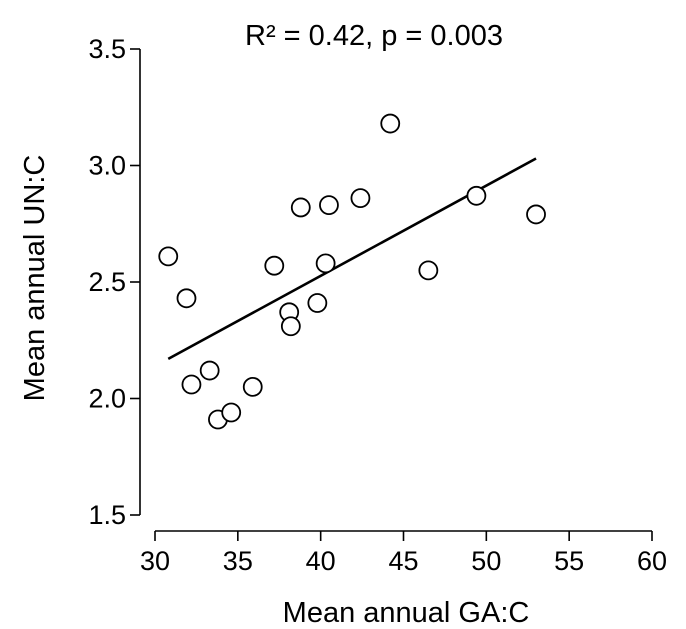 The image size is (686, 629). What do you see at coordinates (107, 399) in the screenshot?
I see `y-tick-label: 2.0` at bounding box center [107, 399].